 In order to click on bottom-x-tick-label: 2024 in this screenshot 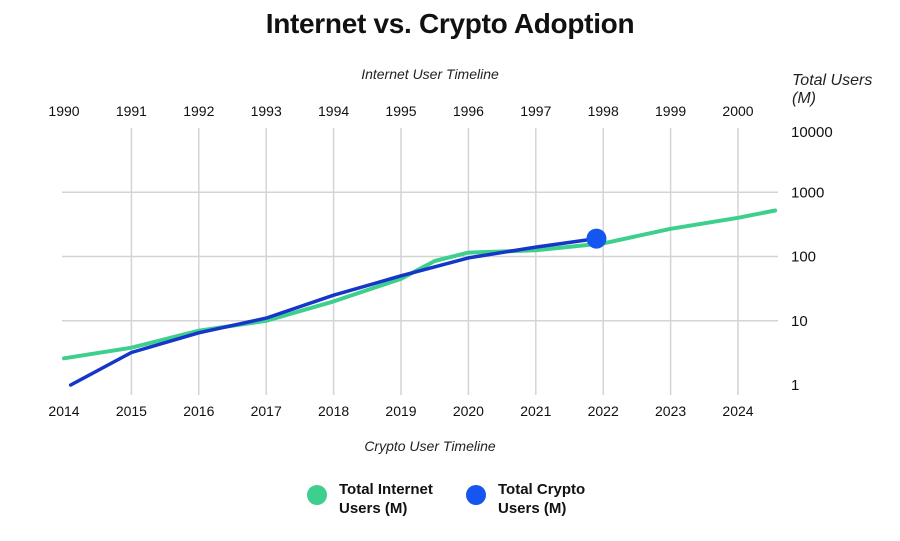, I will do `click(737, 411)`.